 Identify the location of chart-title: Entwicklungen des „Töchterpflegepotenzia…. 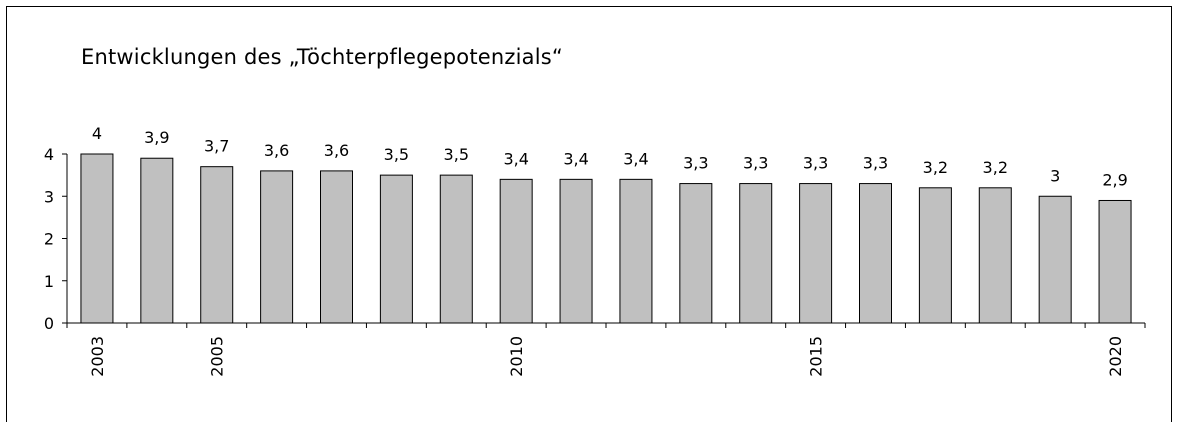
(322, 57).